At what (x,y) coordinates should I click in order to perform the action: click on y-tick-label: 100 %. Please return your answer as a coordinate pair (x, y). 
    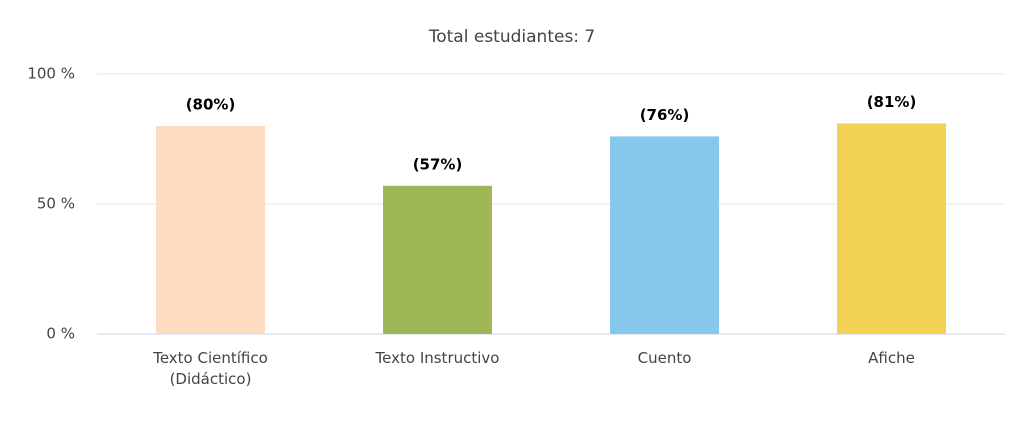
    Looking at the image, I should click on (51, 74).